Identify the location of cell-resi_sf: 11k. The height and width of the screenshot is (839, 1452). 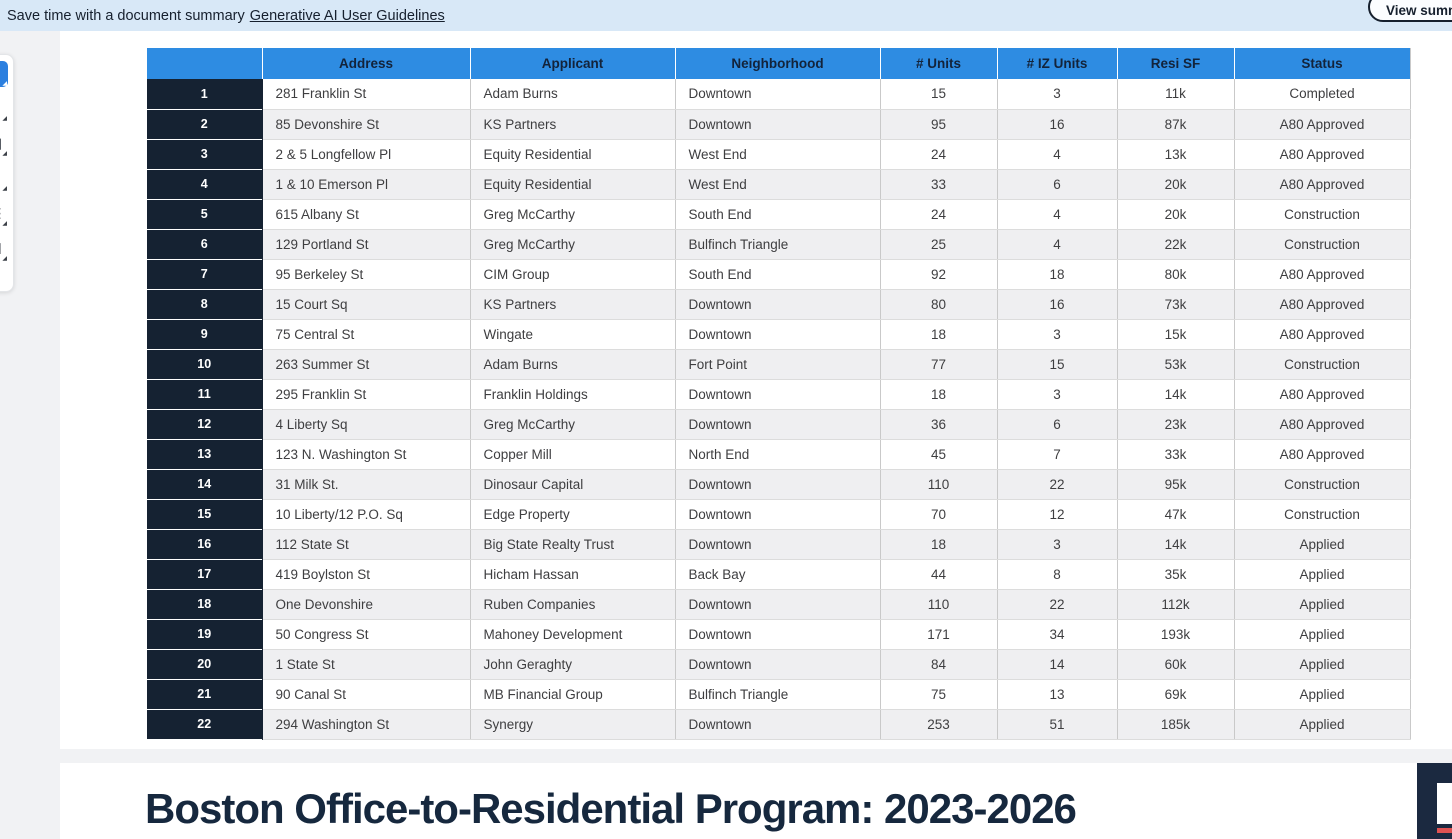
(1176, 94).